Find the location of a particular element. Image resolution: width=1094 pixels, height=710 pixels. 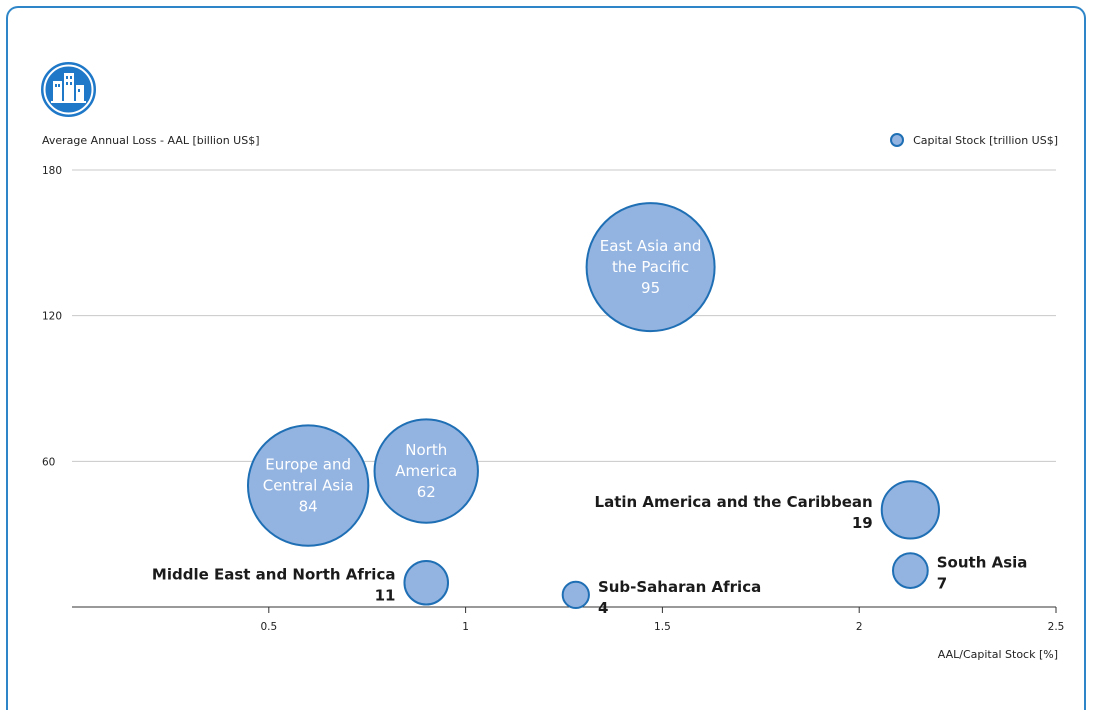

bubble-value-label: 62 is located at coordinates (426, 492).